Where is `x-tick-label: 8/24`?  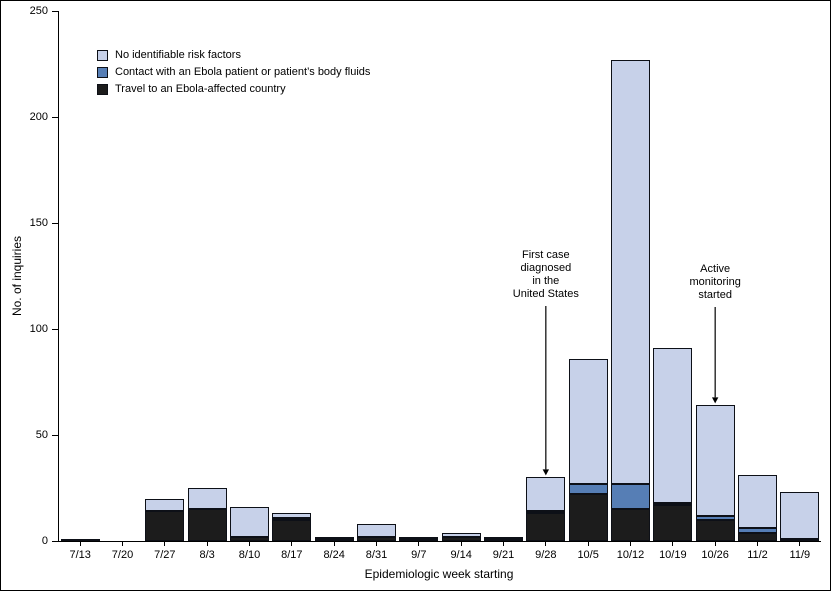
x-tick-label: 8/24 is located at coordinates (334, 555).